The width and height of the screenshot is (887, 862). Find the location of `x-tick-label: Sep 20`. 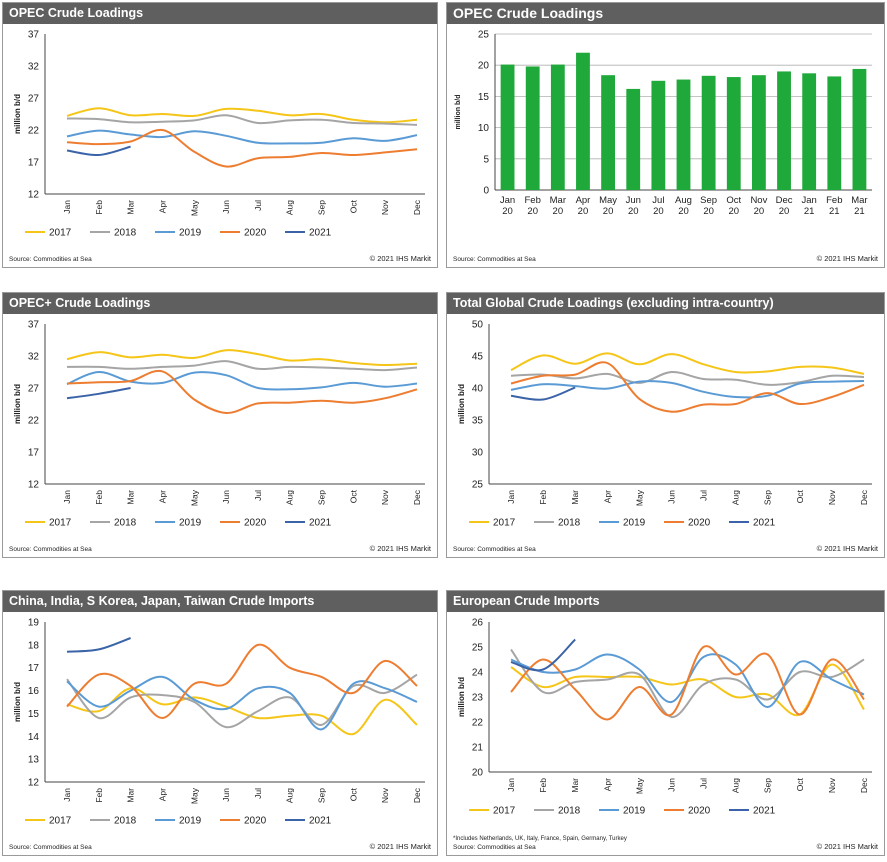

x-tick-label: Sep 20 is located at coordinates (708, 206).